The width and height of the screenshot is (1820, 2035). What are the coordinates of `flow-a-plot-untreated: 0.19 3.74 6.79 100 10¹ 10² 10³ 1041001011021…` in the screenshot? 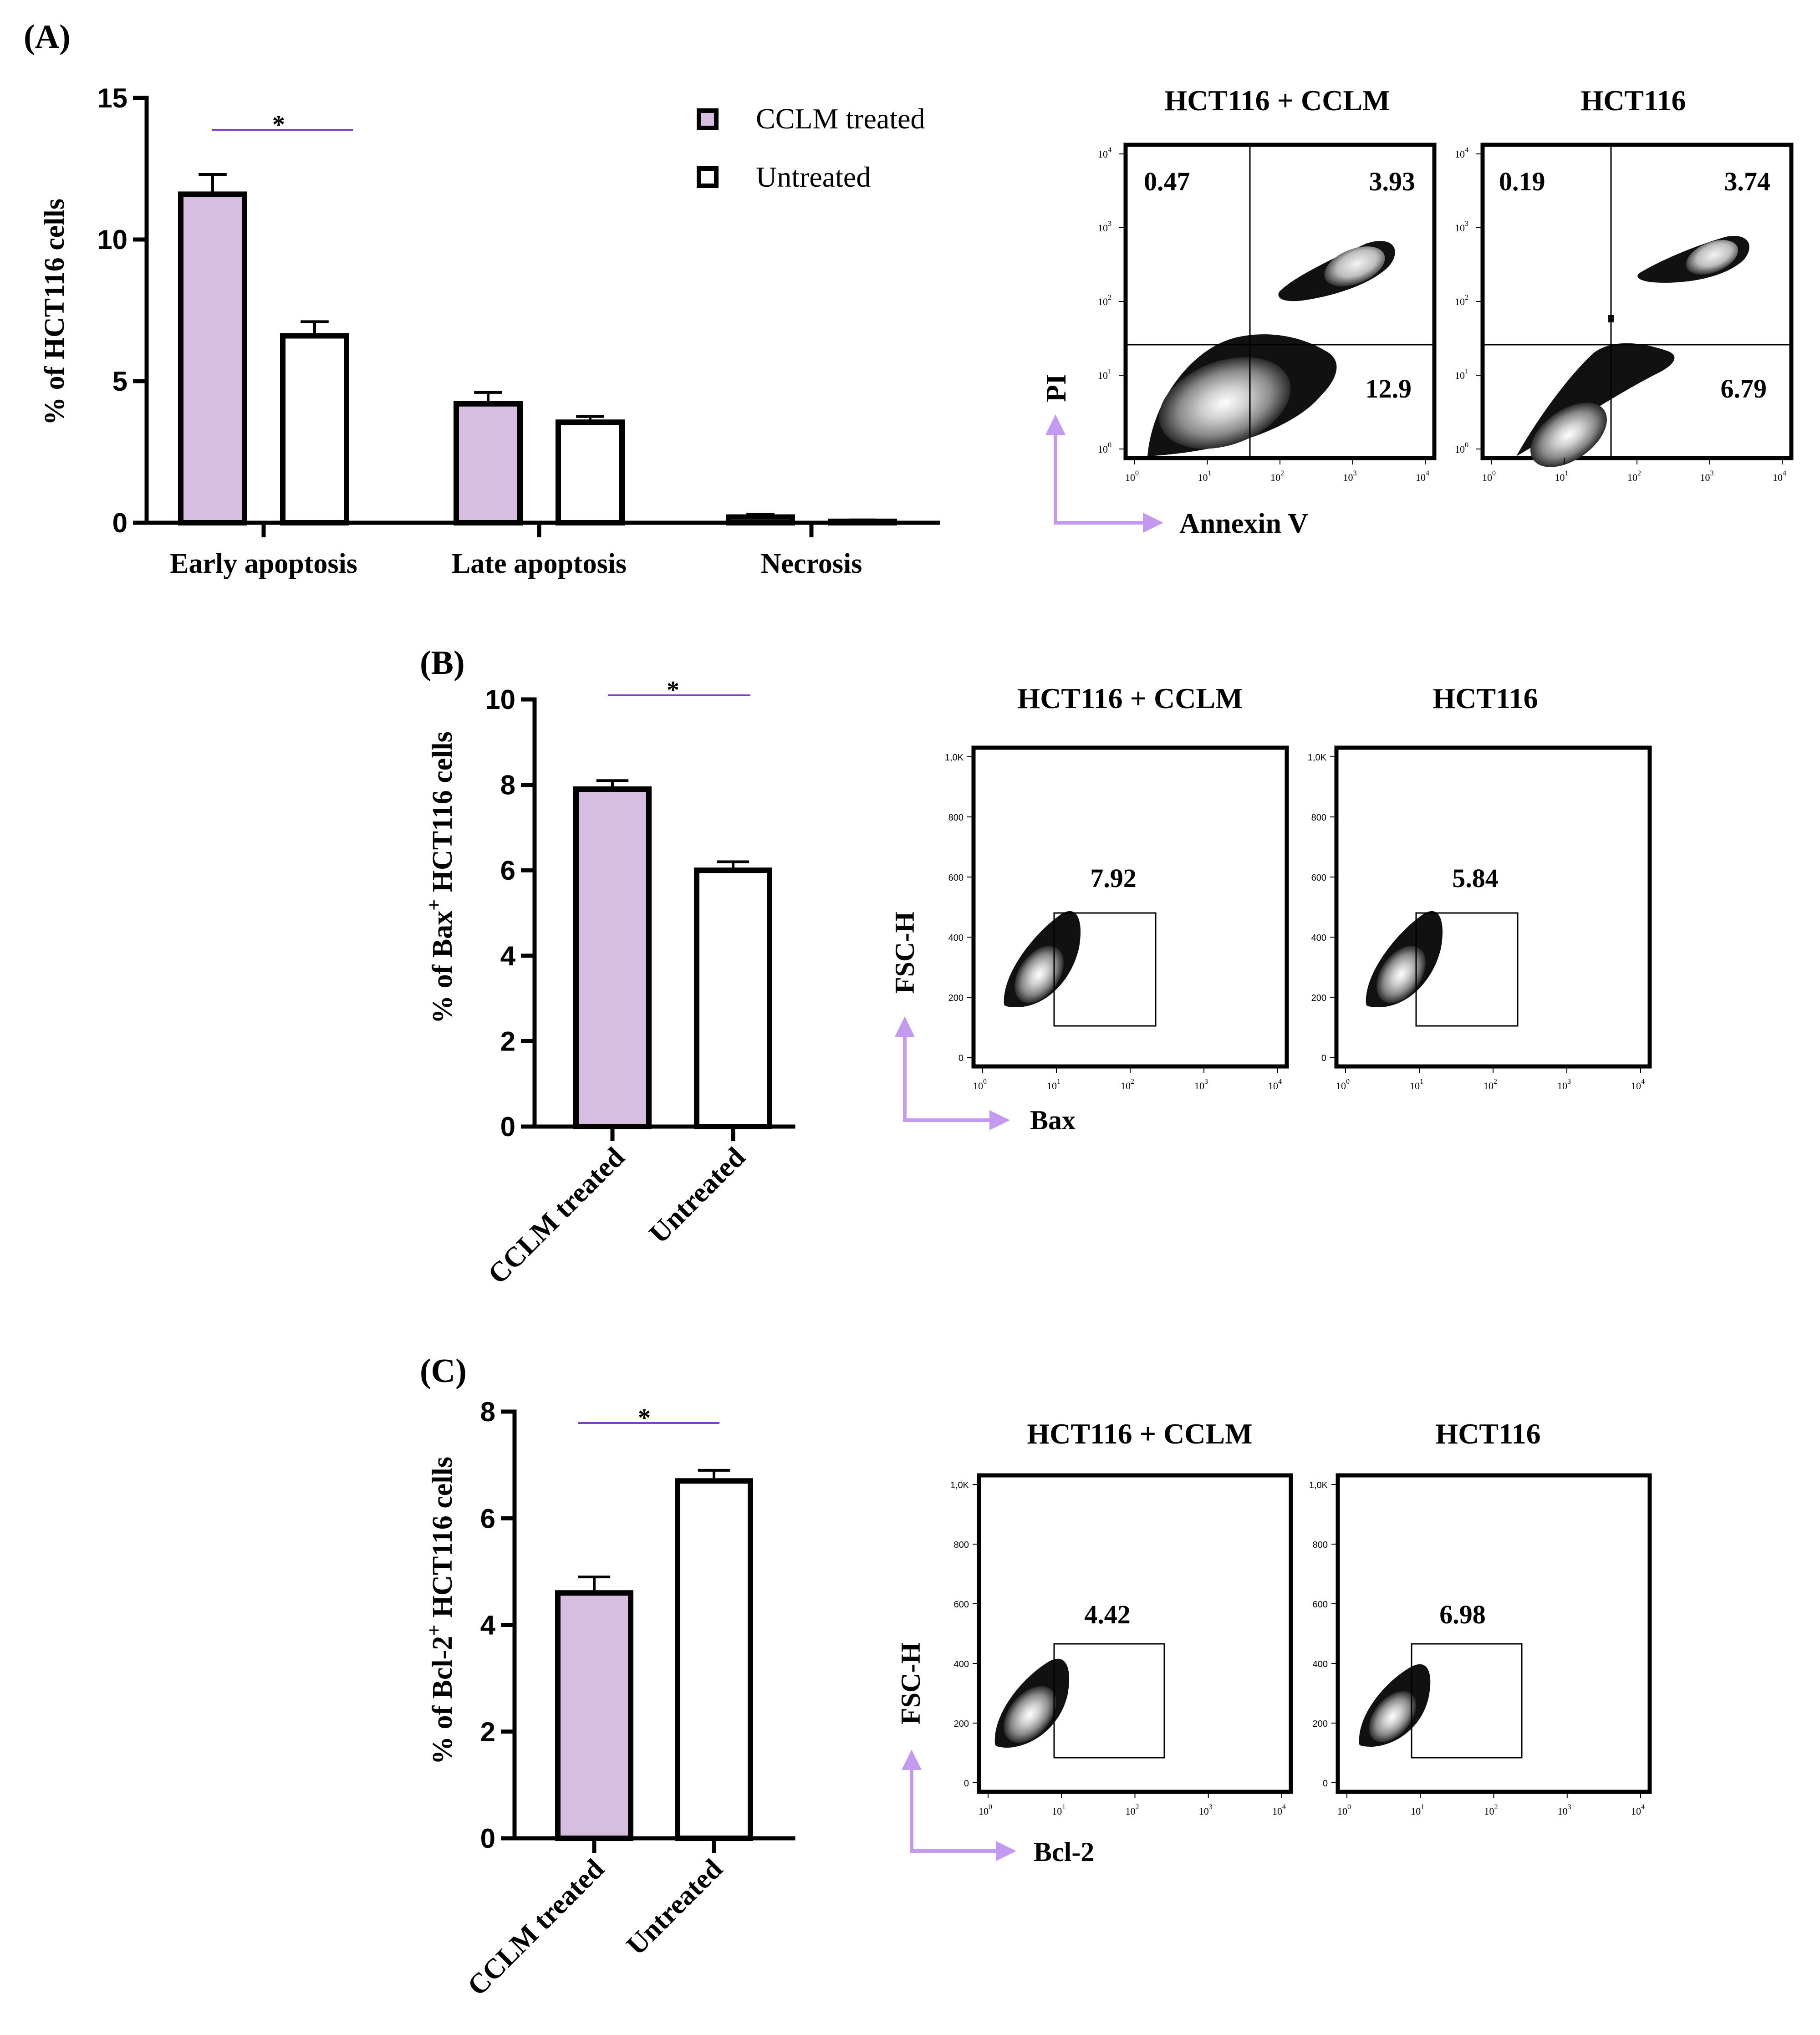 It's located at (1625, 313).